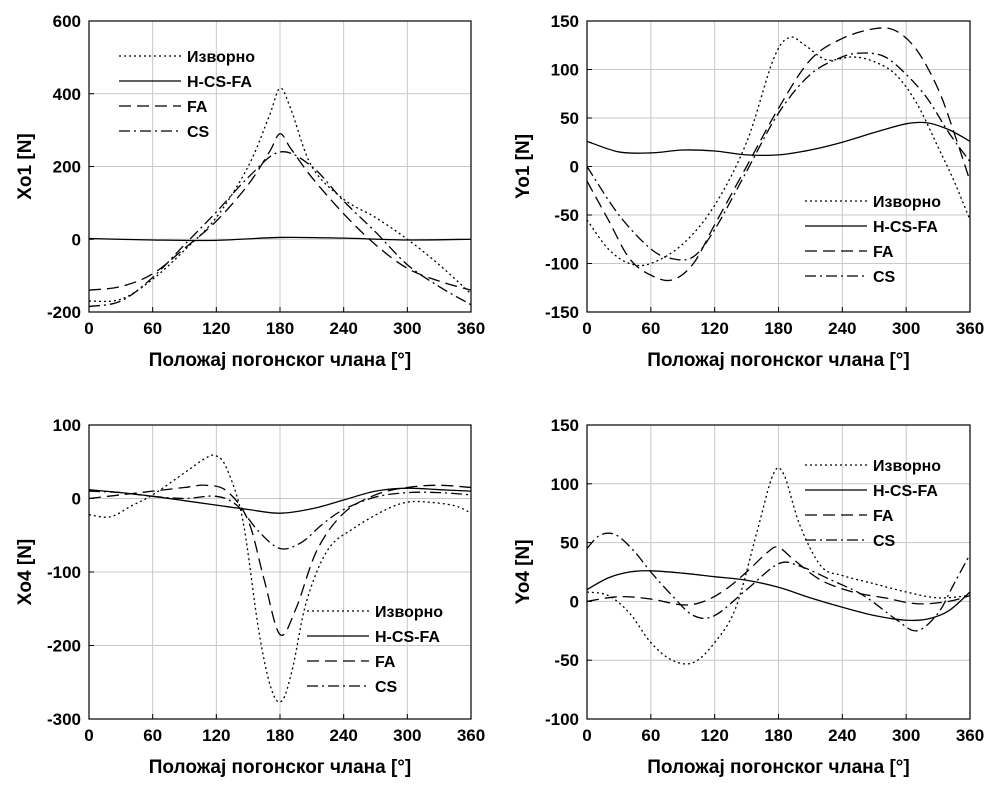  Describe the element at coordinates (67, 167) in the screenshot. I see `y-tick-label: 200` at that location.